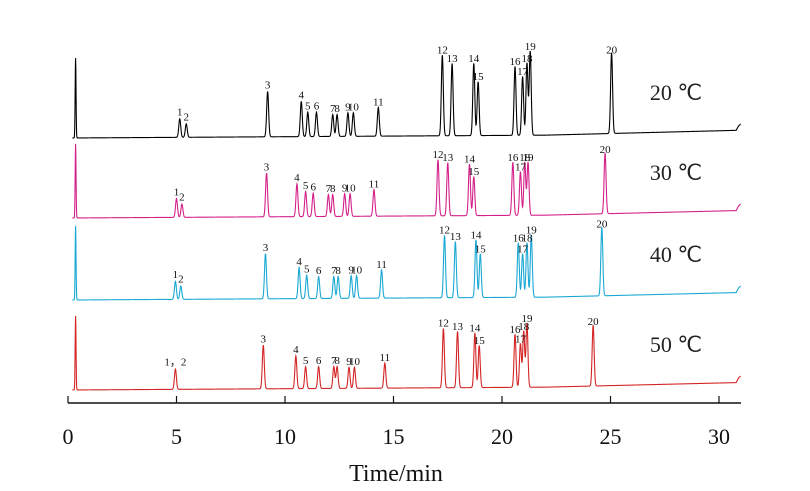 The height and width of the screenshot is (491, 810). I want to click on x-tick-label: 20, so click(502, 436).